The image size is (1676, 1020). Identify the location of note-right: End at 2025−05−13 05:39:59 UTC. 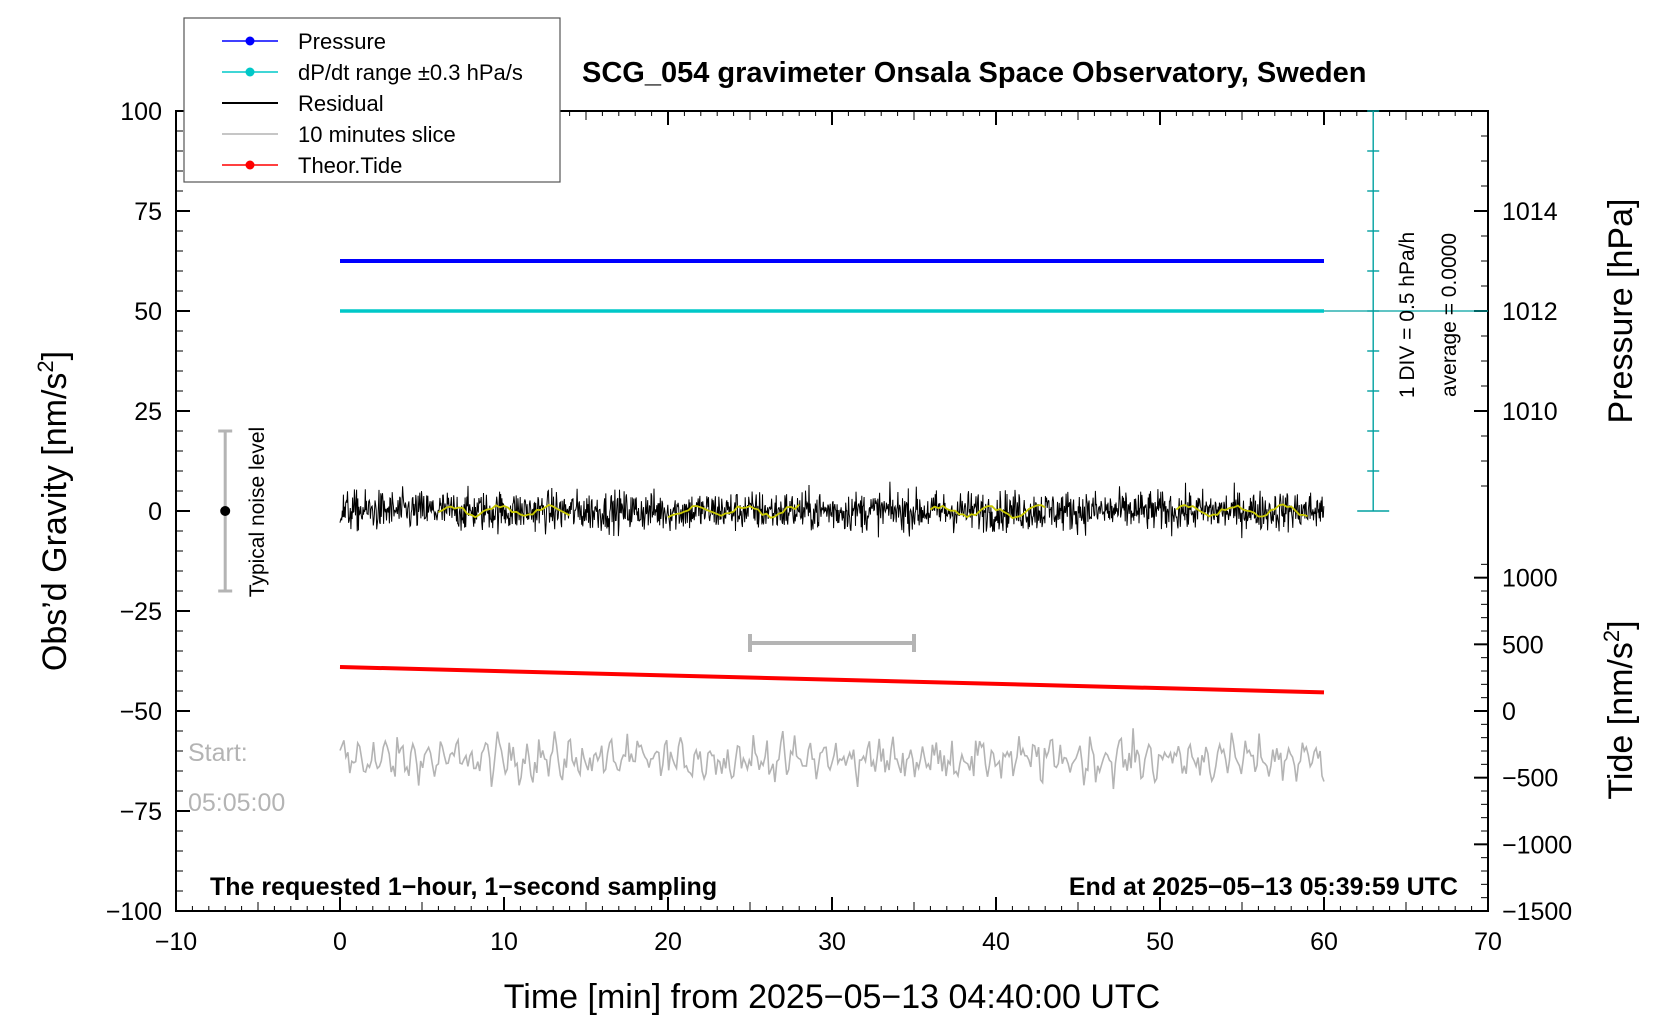
(1263, 887).